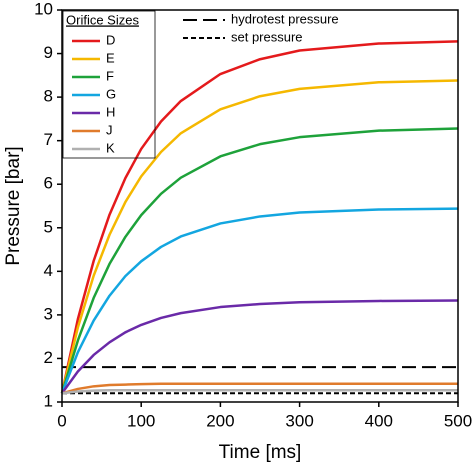 Image resolution: width=474 pixels, height=468 pixels. Describe the element at coordinates (379, 420) in the screenshot. I see `x-tick-label: 400` at that location.